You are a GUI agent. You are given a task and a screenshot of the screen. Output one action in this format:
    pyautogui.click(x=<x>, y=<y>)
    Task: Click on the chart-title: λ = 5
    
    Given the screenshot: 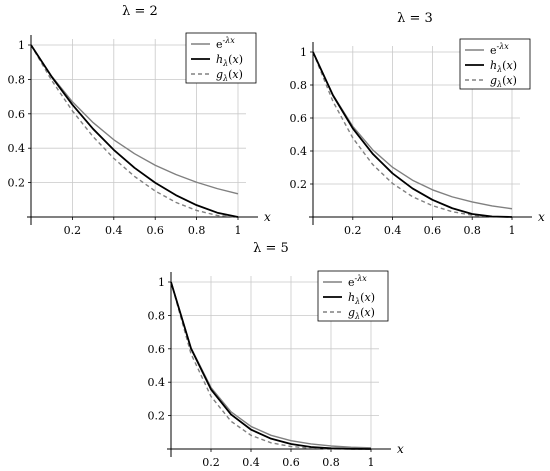 What is the action you would take?
    pyautogui.click(x=271, y=248)
    